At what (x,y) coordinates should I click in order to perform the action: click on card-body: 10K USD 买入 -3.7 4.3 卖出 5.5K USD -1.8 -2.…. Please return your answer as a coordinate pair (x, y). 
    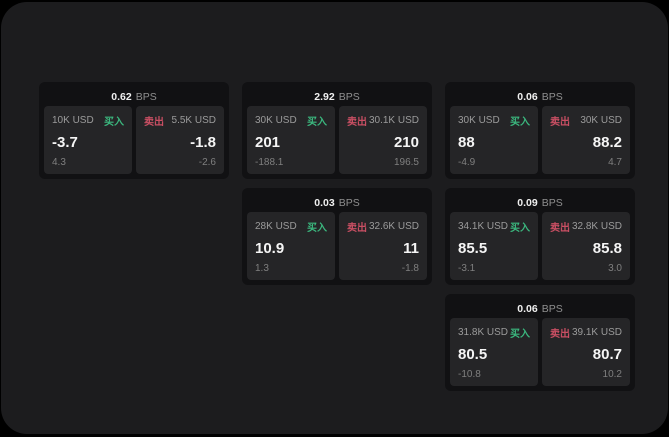
    Looking at the image, I should click on (134, 140).